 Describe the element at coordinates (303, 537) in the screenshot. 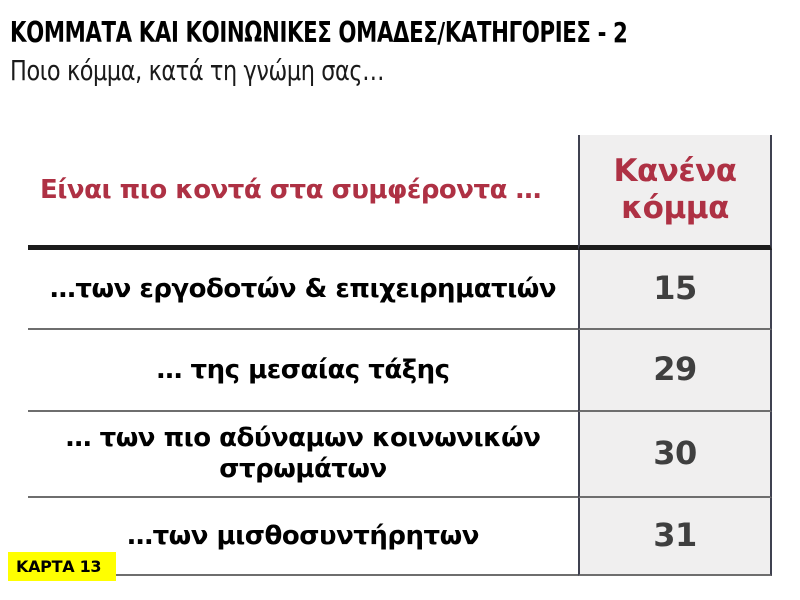

I see `table-row-label-wage-earners: …των μισθοσυντήρητων` at that location.